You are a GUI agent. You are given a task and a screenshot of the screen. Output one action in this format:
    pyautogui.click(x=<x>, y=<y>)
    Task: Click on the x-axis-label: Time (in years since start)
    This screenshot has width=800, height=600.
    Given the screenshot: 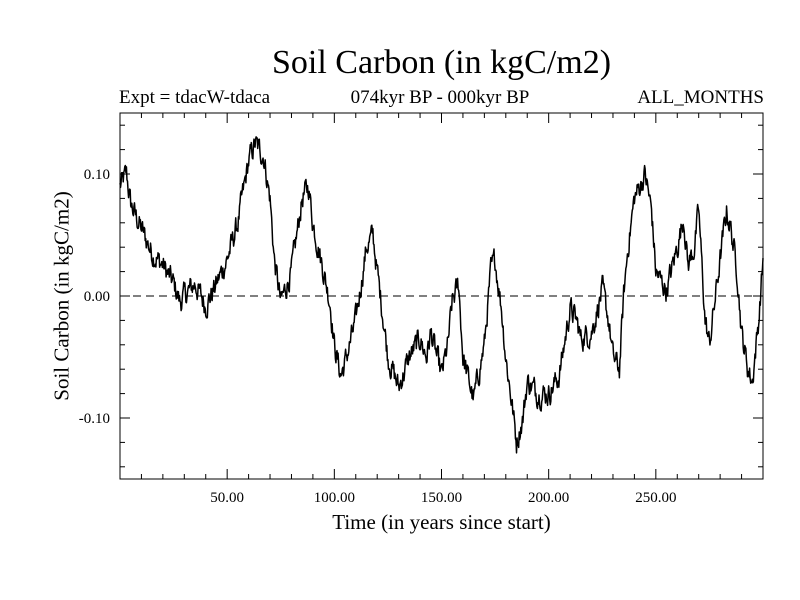 What is the action you would take?
    pyautogui.click(x=441, y=522)
    